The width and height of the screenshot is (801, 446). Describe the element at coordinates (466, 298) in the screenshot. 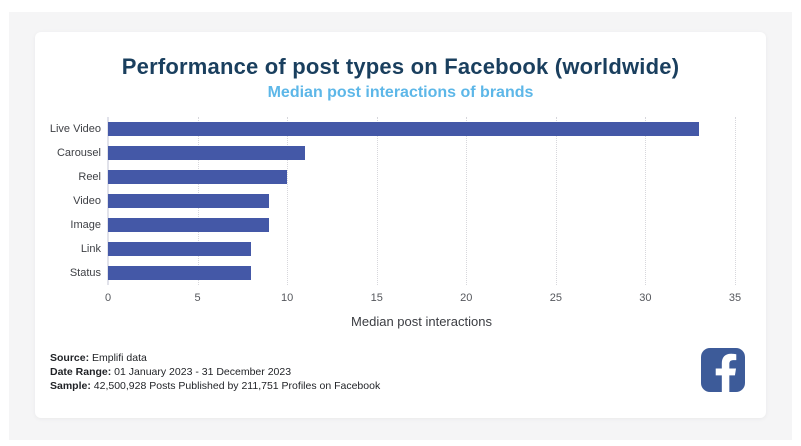

I see `x-tick-20: 20` at that location.